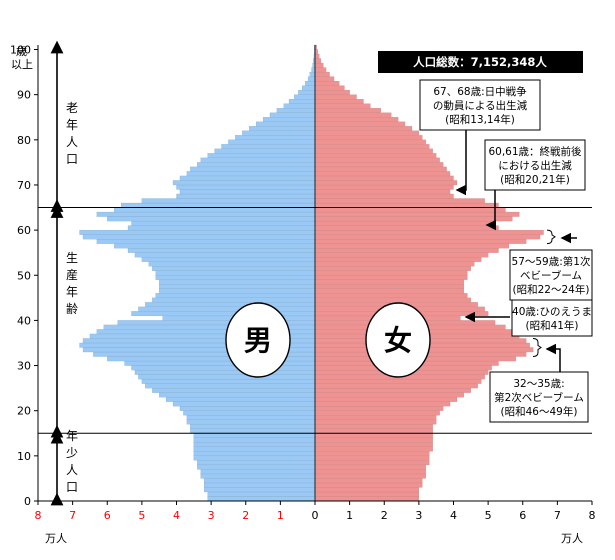 The image size is (615, 560). Describe the element at coordinates (56, 538) in the screenshot. I see `x-unit-left: 万人` at that location.